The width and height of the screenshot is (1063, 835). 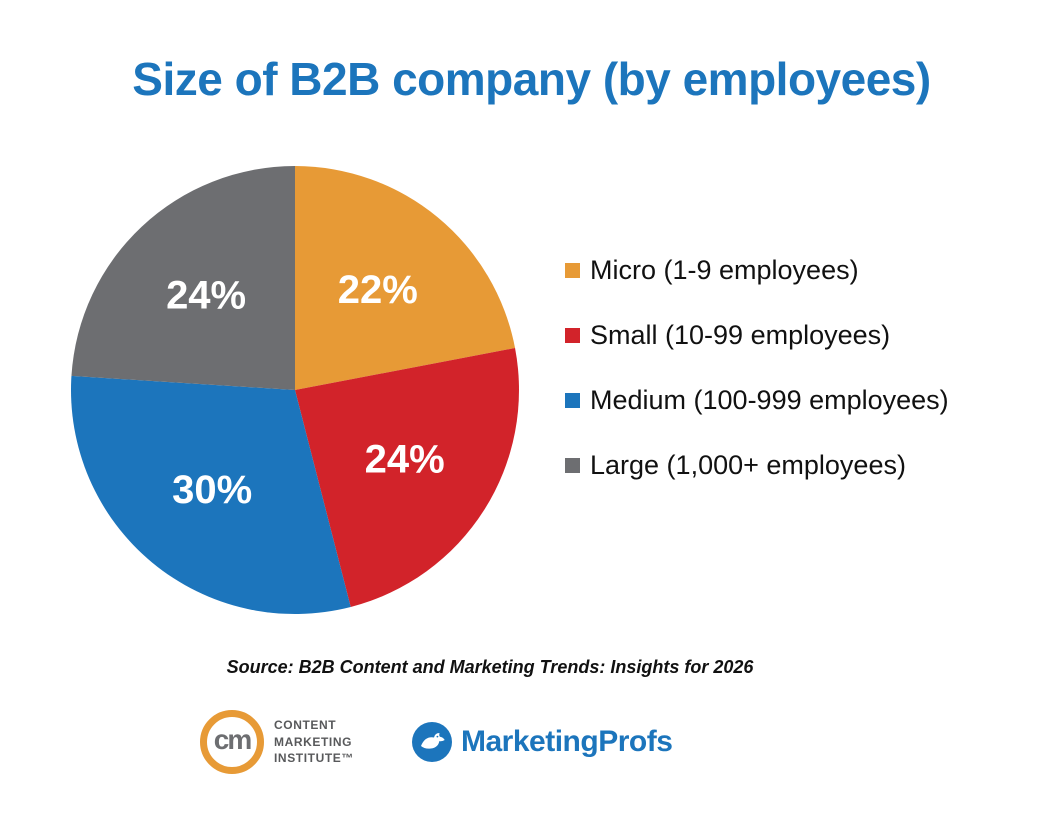 What do you see at coordinates (212, 490) in the screenshot?
I see `slice-data-label-2: 30%` at bounding box center [212, 490].